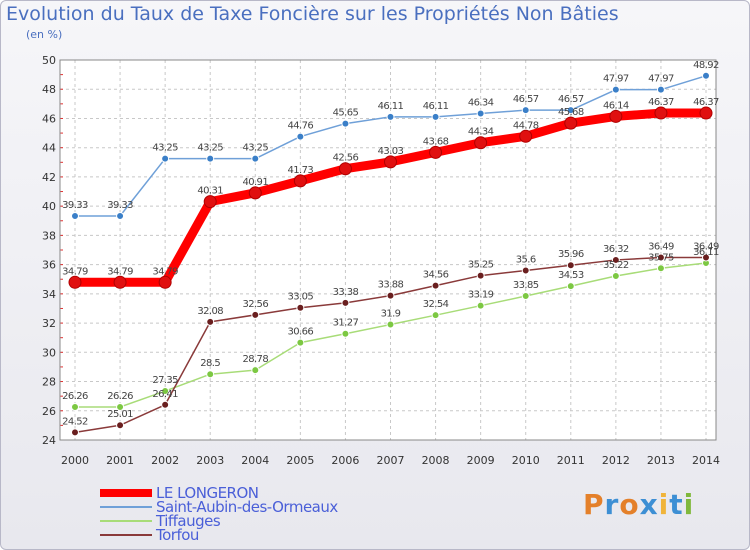 The height and width of the screenshot is (550, 750). What do you see at coordinates (210, 311) in the screenshot?
I see `data-label: 32.08` at bounding box center [210, 311].